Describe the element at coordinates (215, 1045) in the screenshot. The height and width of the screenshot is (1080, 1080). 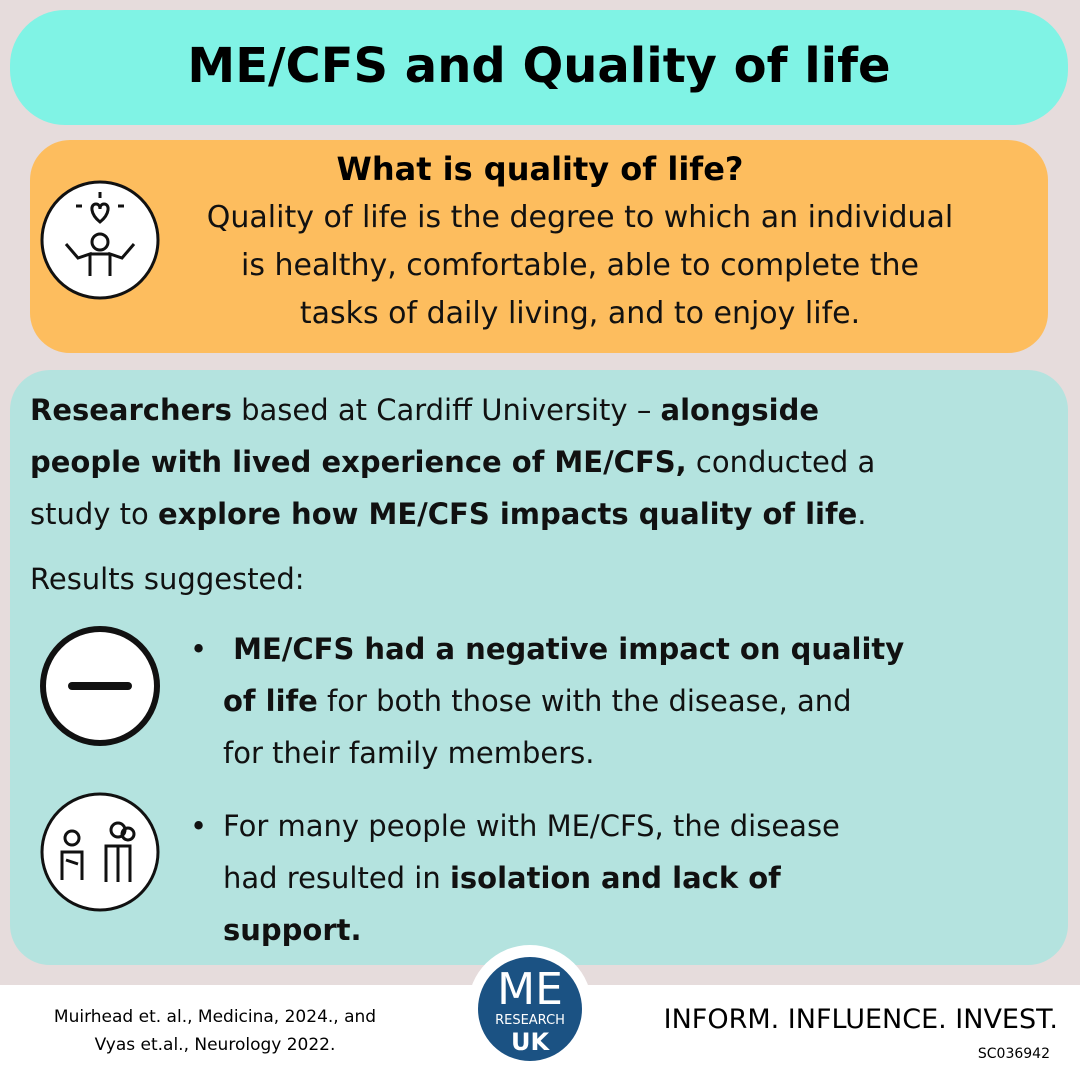
I see `citation-line: Vyas et.al., Neurology 2022.` at that location.